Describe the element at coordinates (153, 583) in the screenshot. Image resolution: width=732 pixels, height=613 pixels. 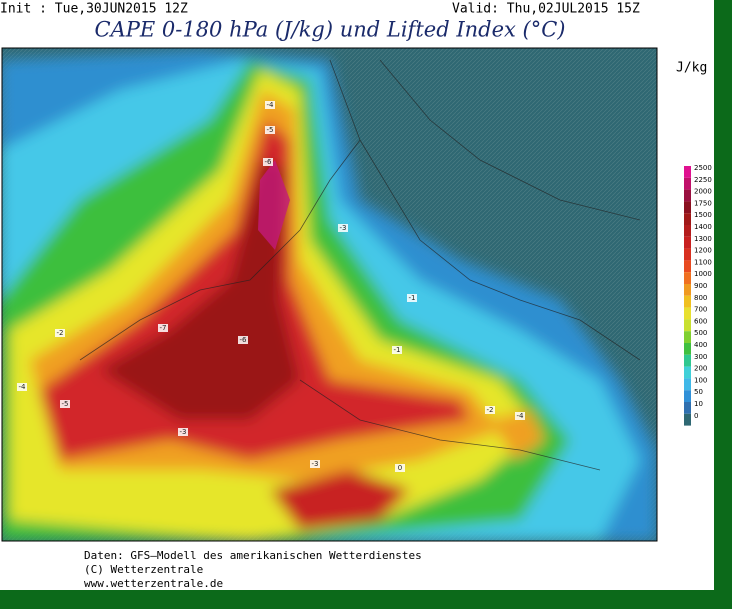
I see `credit-line: www.wetterzentrale.de` at that location.